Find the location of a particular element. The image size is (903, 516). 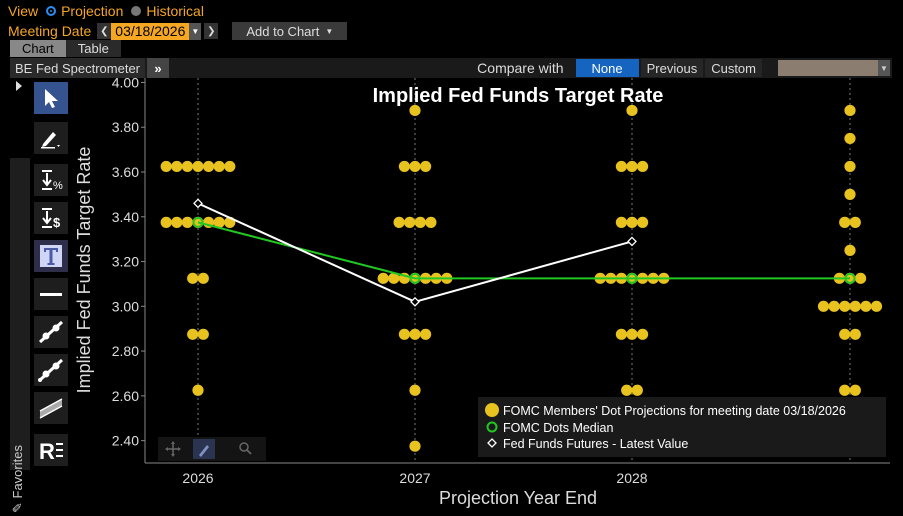

next-date-button: ❯ is located at coordinates (211, 31).